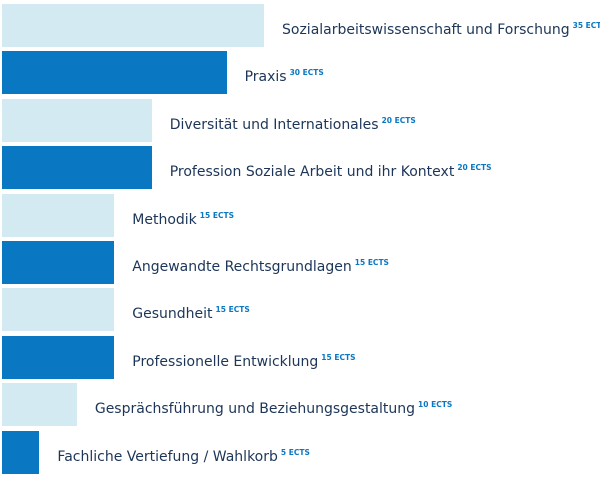 The image size is (600, 477). I want to click on category-label: Gesundheit, so click(172, 314).